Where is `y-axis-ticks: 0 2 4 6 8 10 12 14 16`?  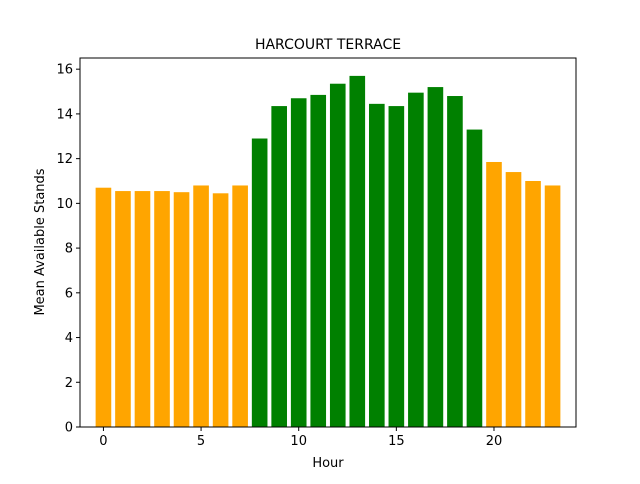
y-axis-ticks: 0 2 4 6 8 10 12 14 16 is located at coordinates (68, 249).